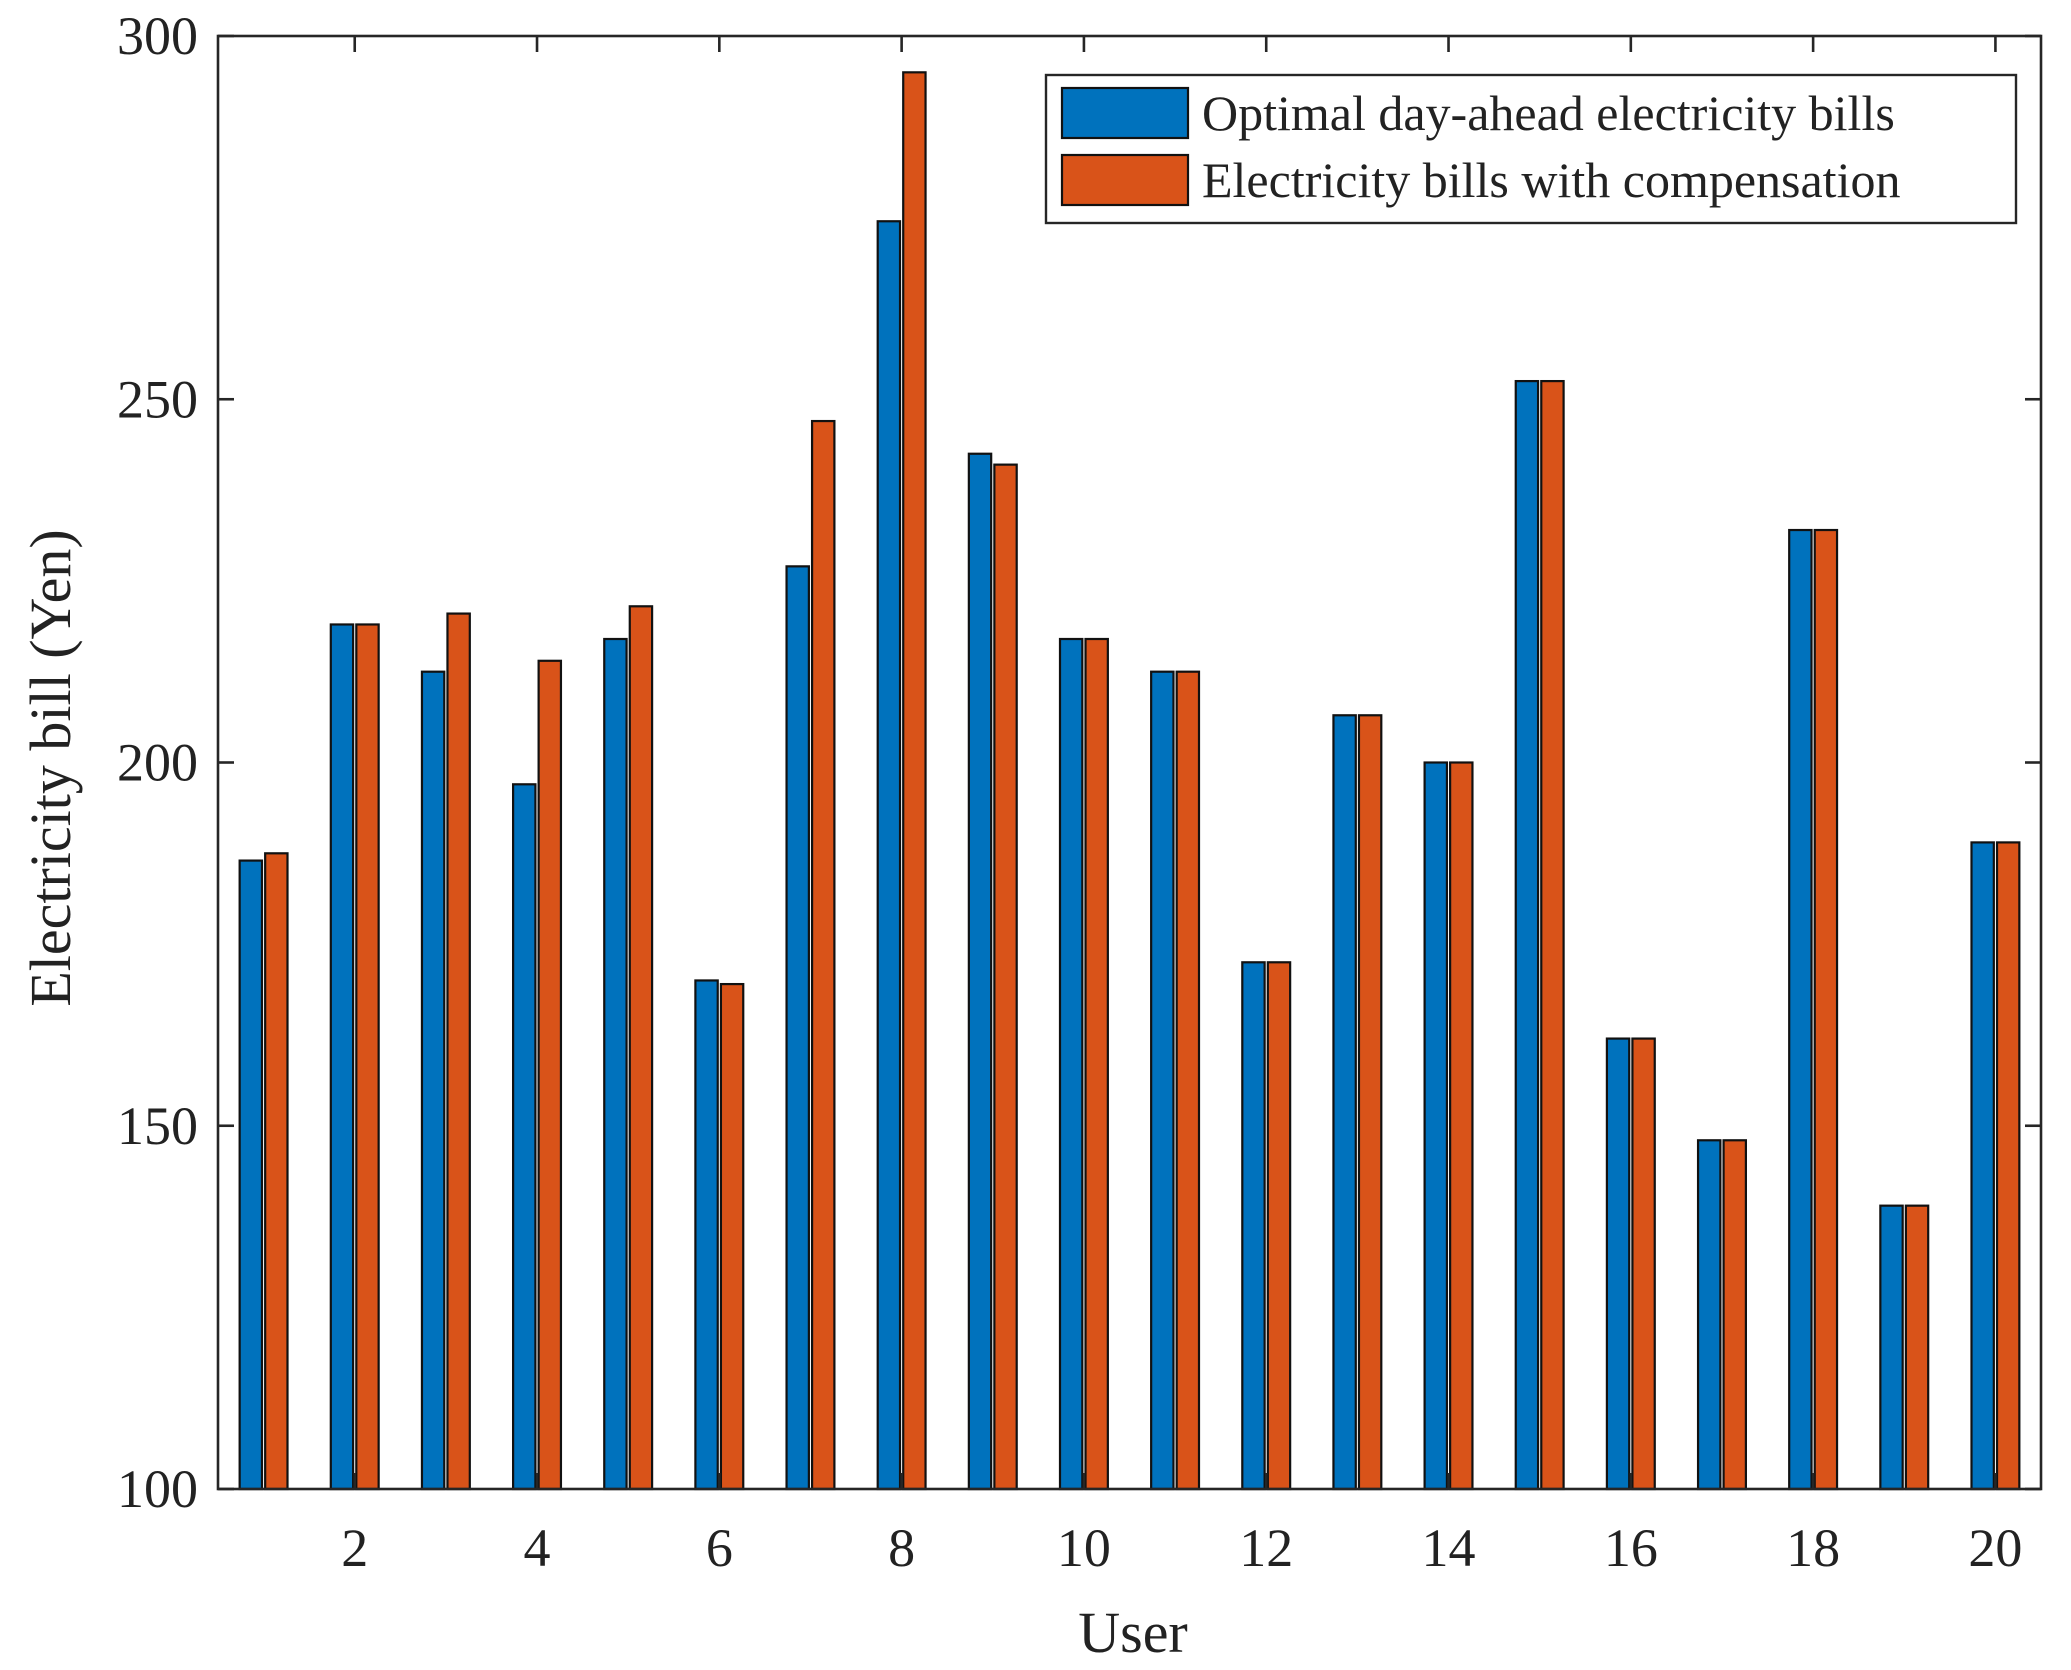 This screenshot has height=1670, width=2071. I want to click on x-tick-label: 10, so click(1084, 1548).